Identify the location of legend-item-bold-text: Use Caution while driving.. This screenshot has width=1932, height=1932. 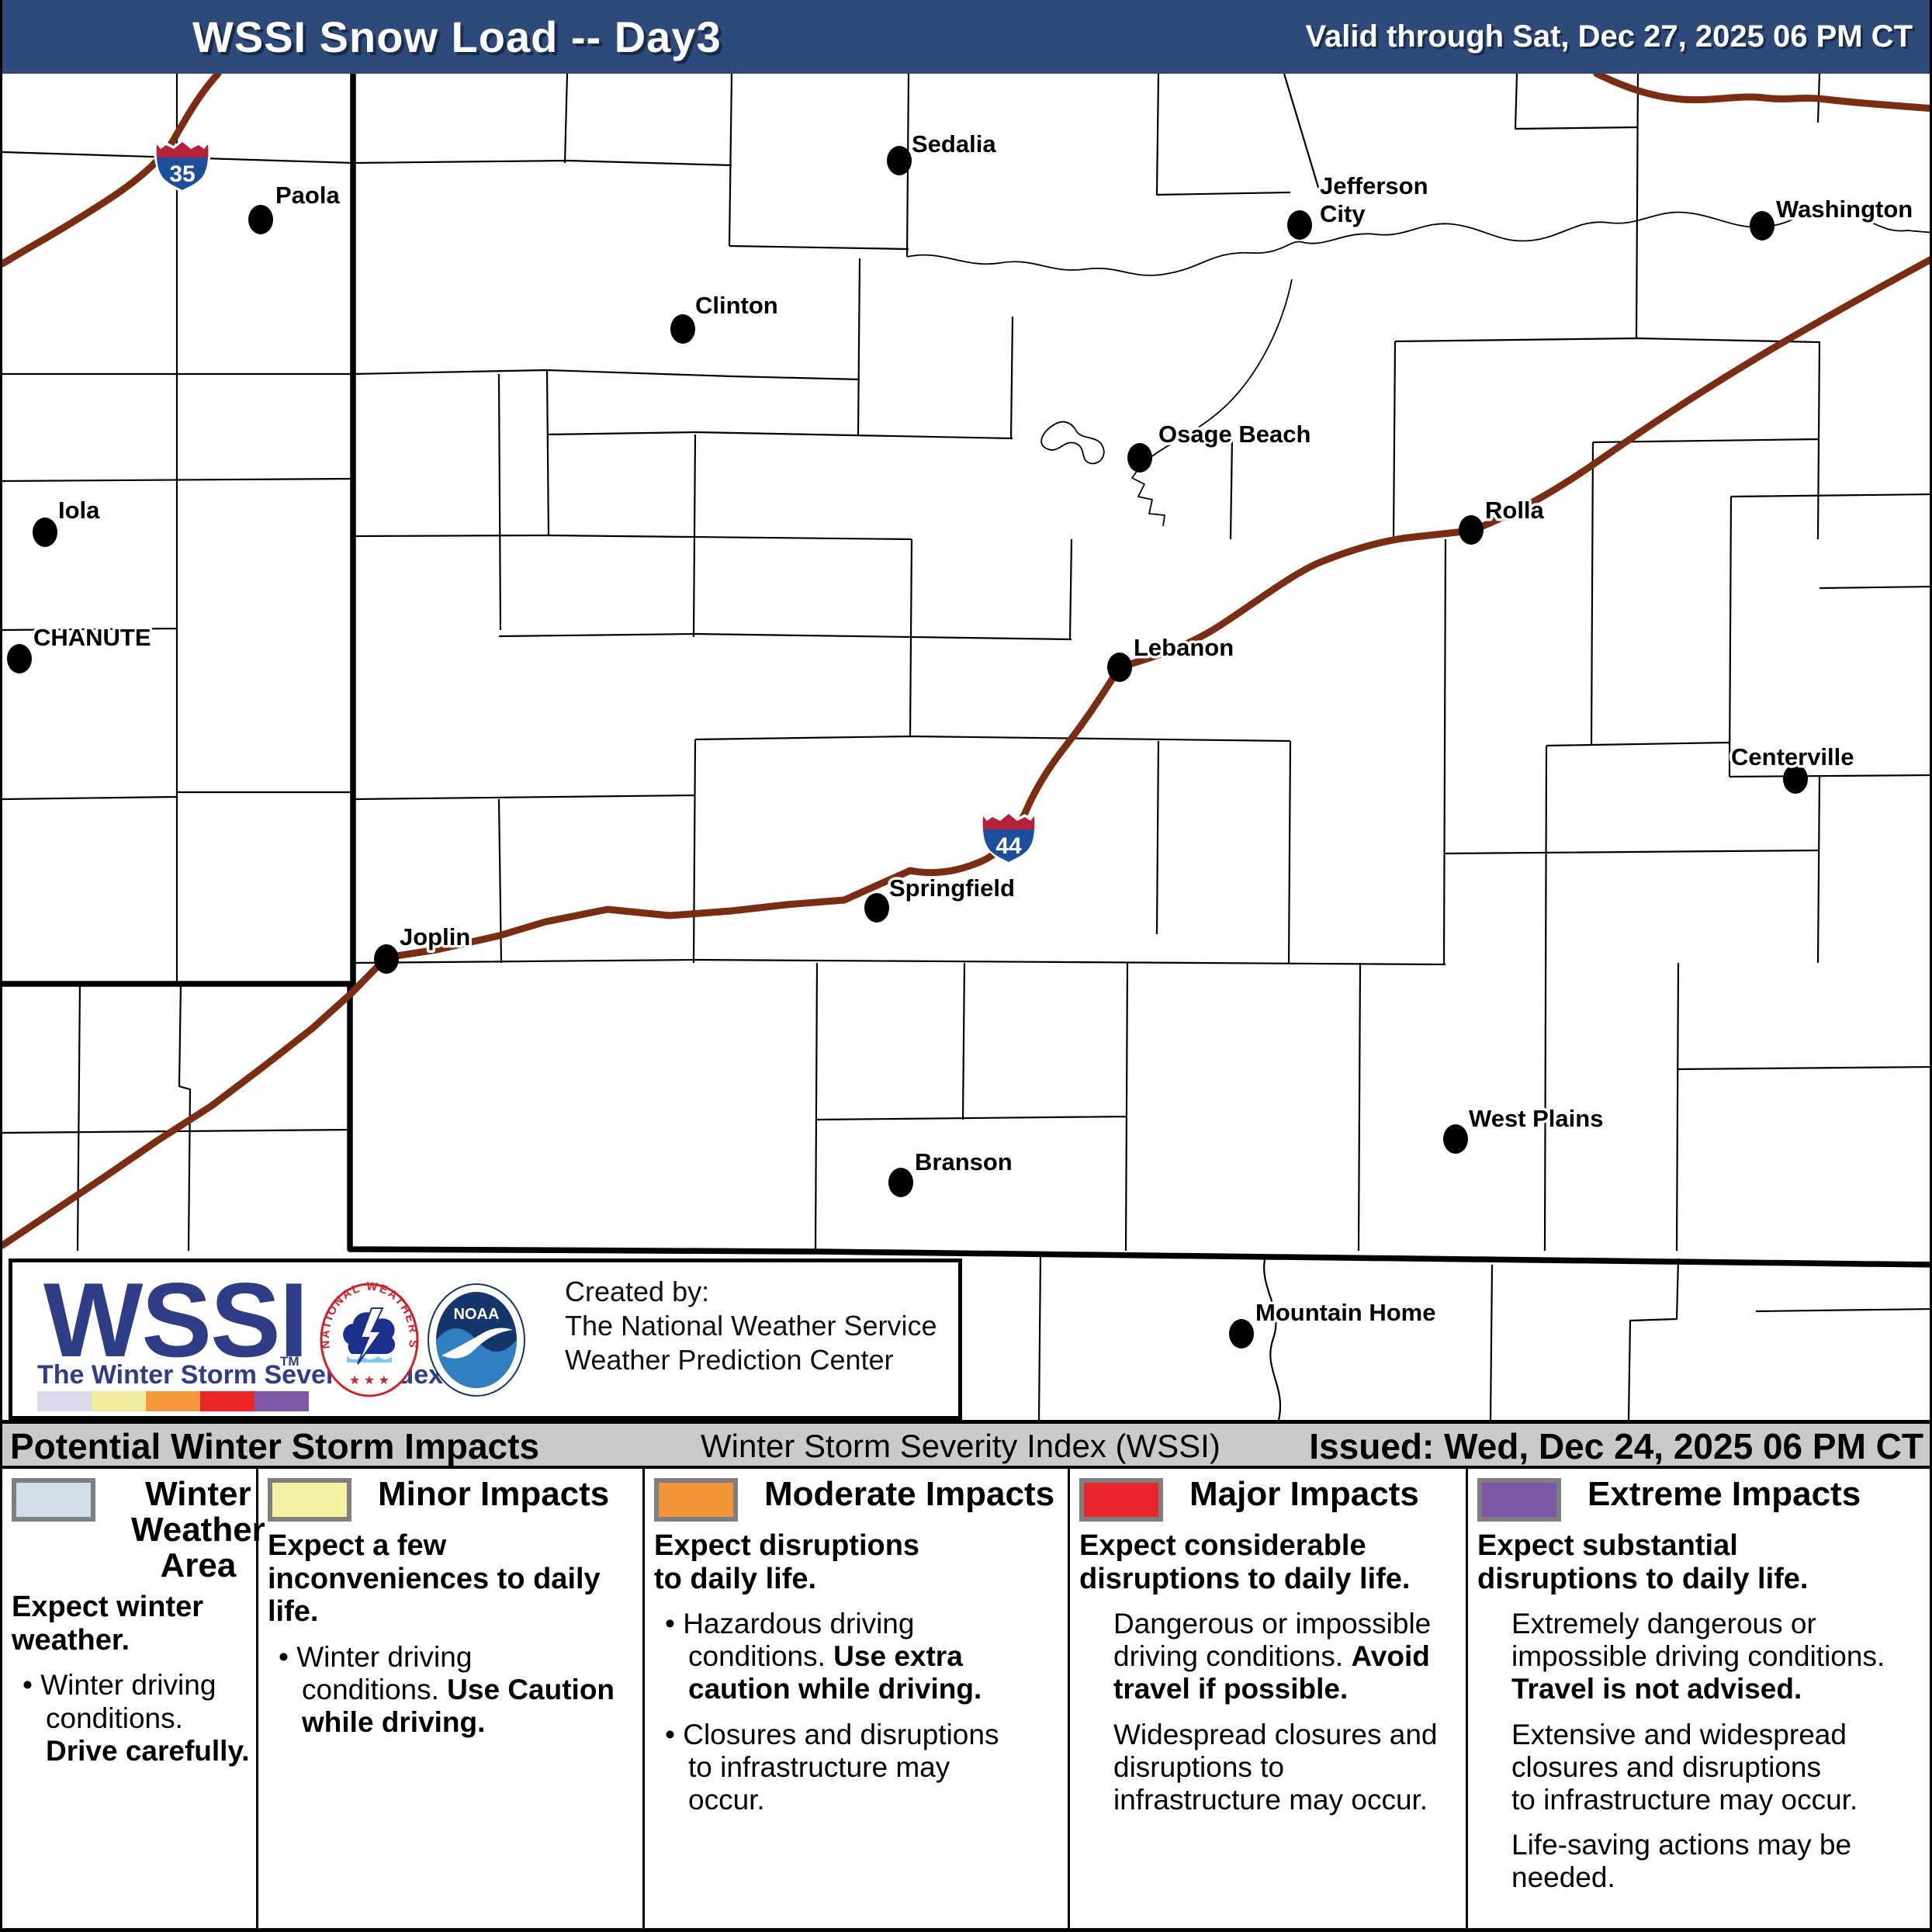
(458, 1705).